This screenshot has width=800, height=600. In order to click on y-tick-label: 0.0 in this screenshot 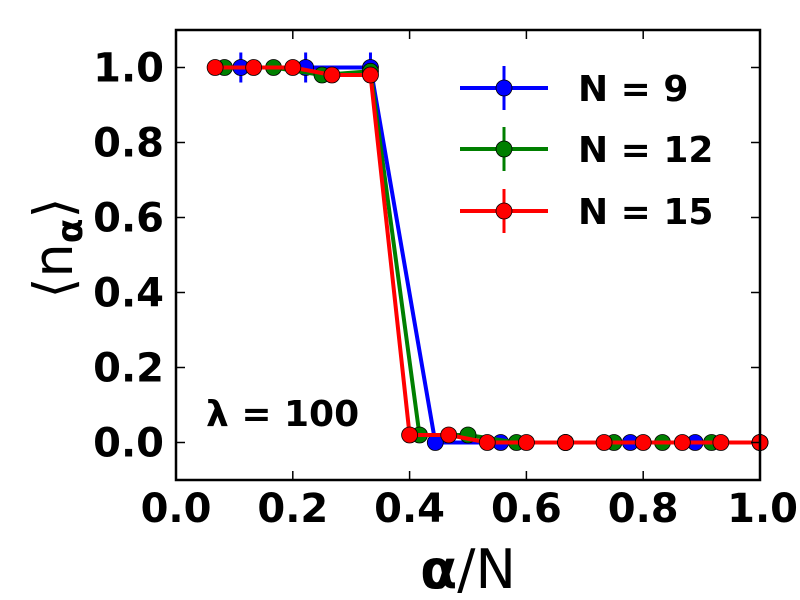, I will do `click(128, 444)`.